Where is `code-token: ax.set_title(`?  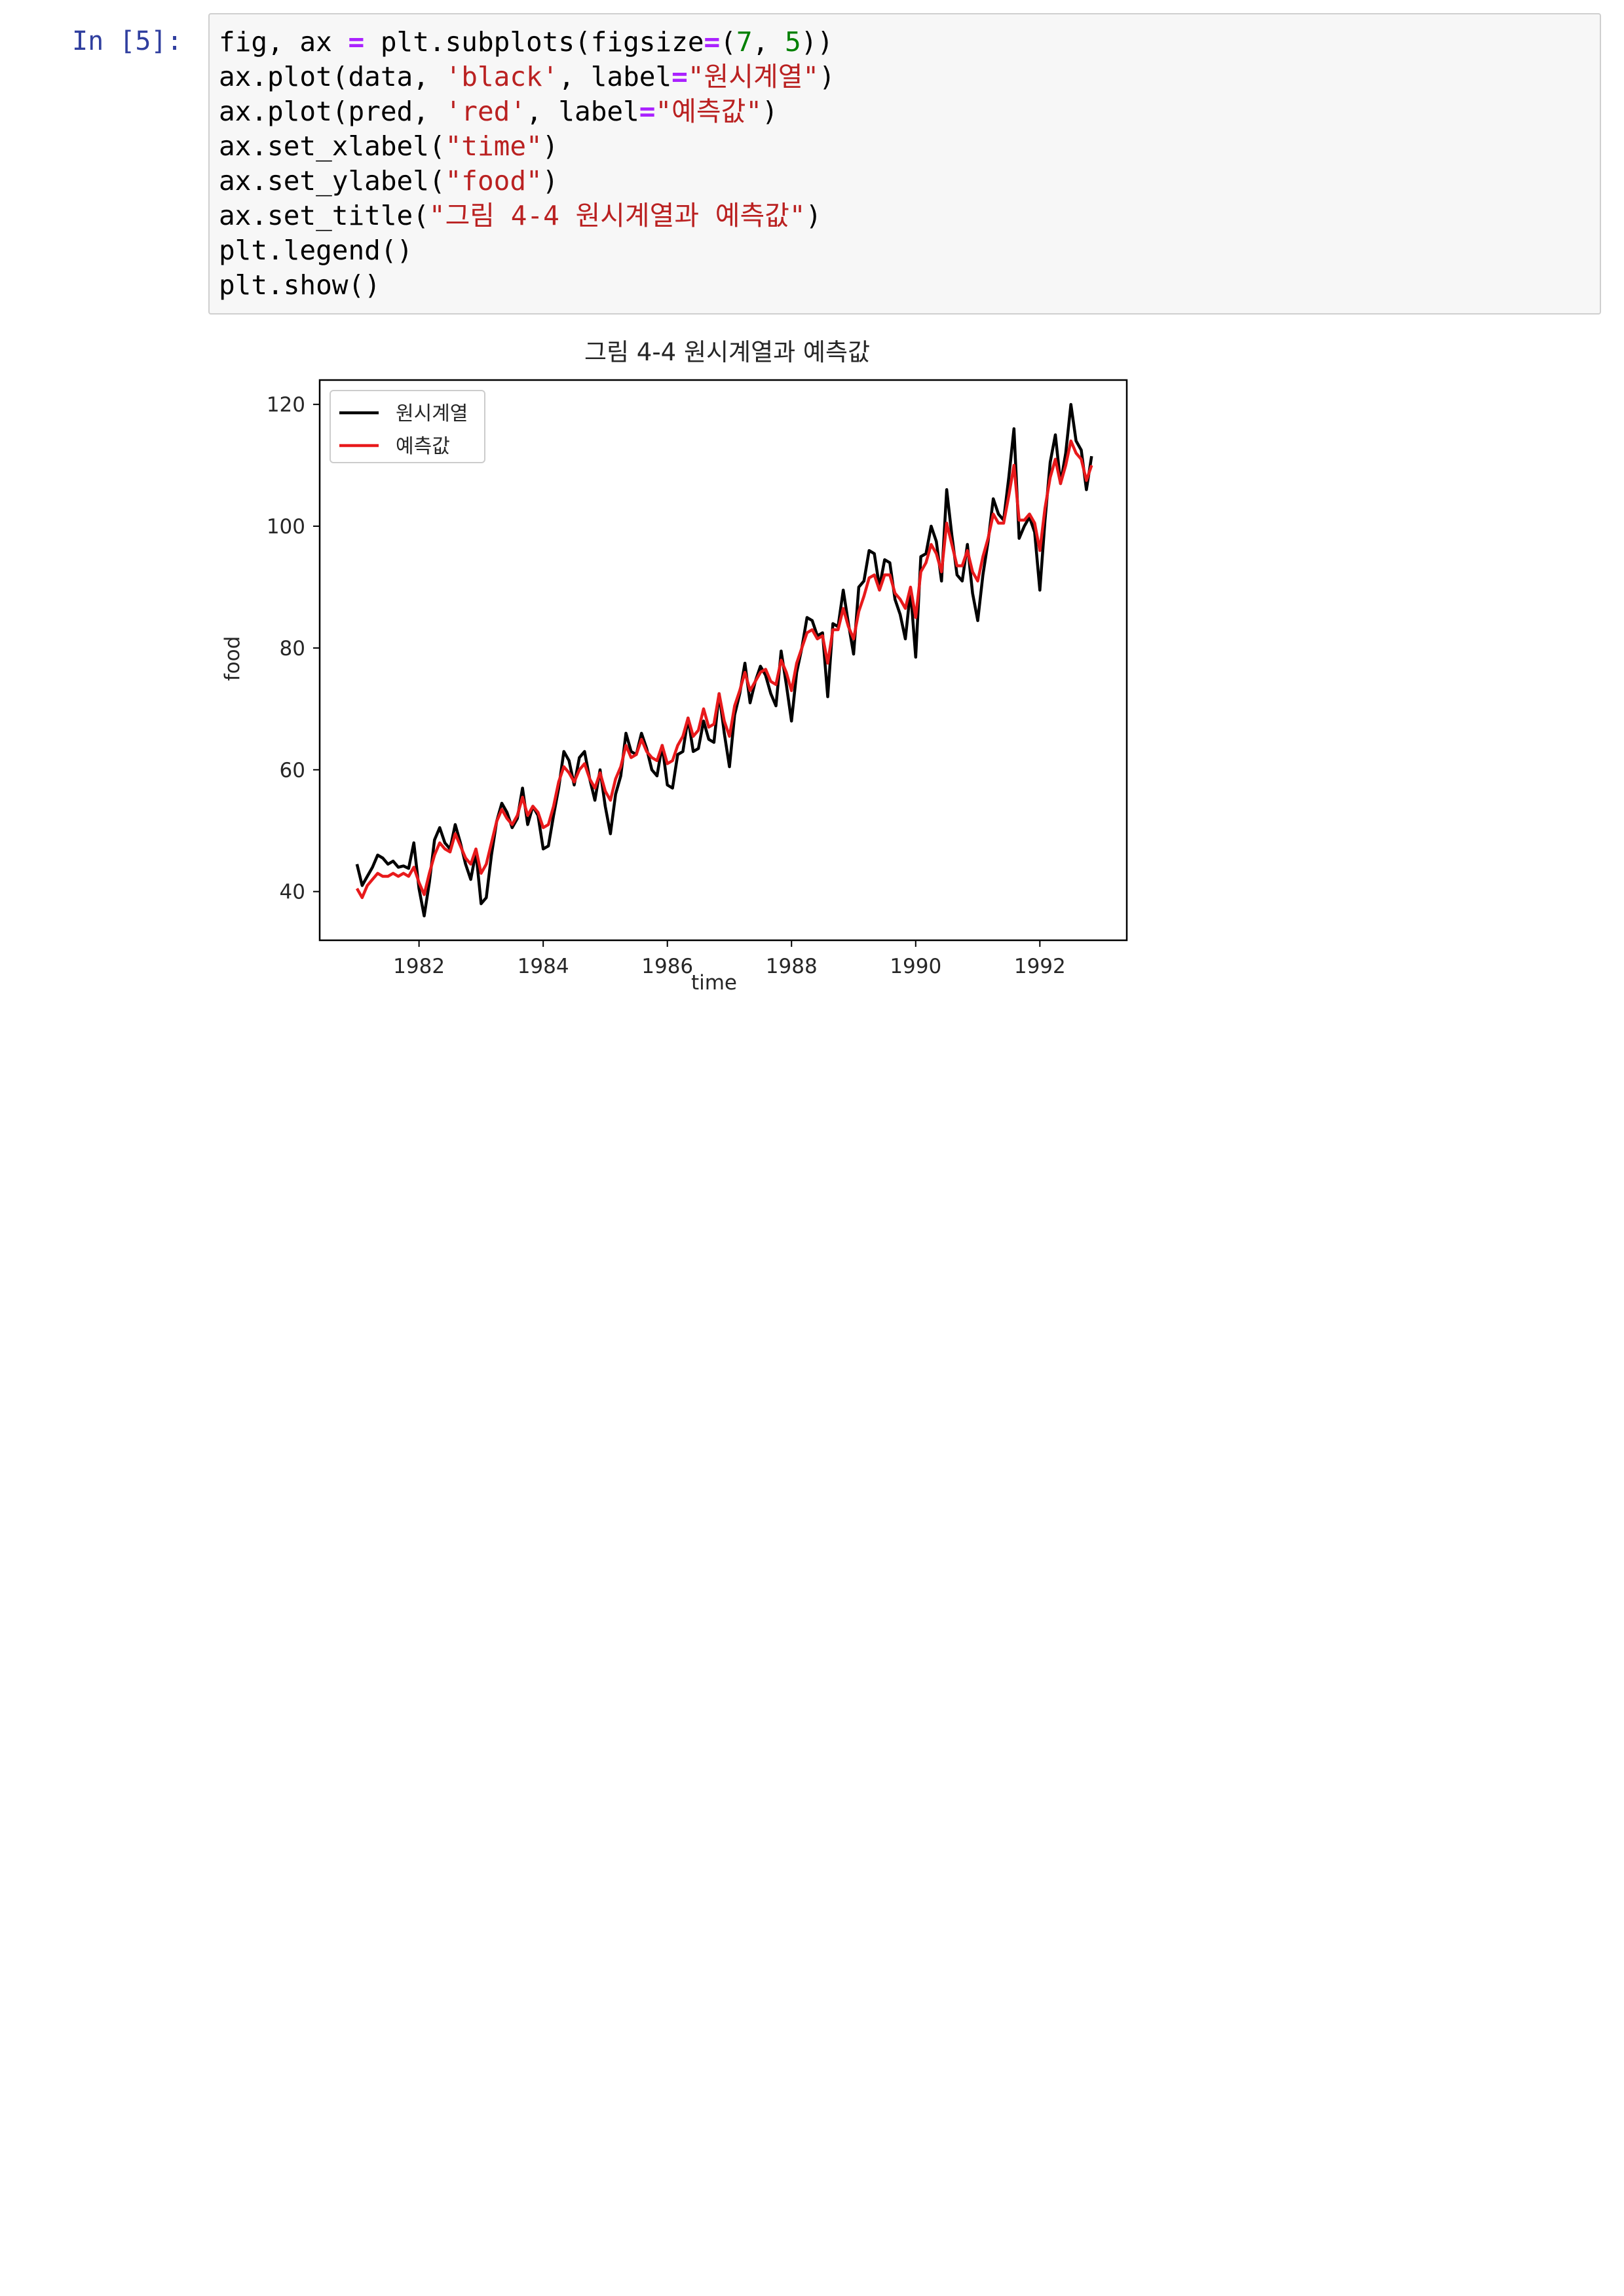
code-token: ax.set_title( is located at coordinates (324, 215).